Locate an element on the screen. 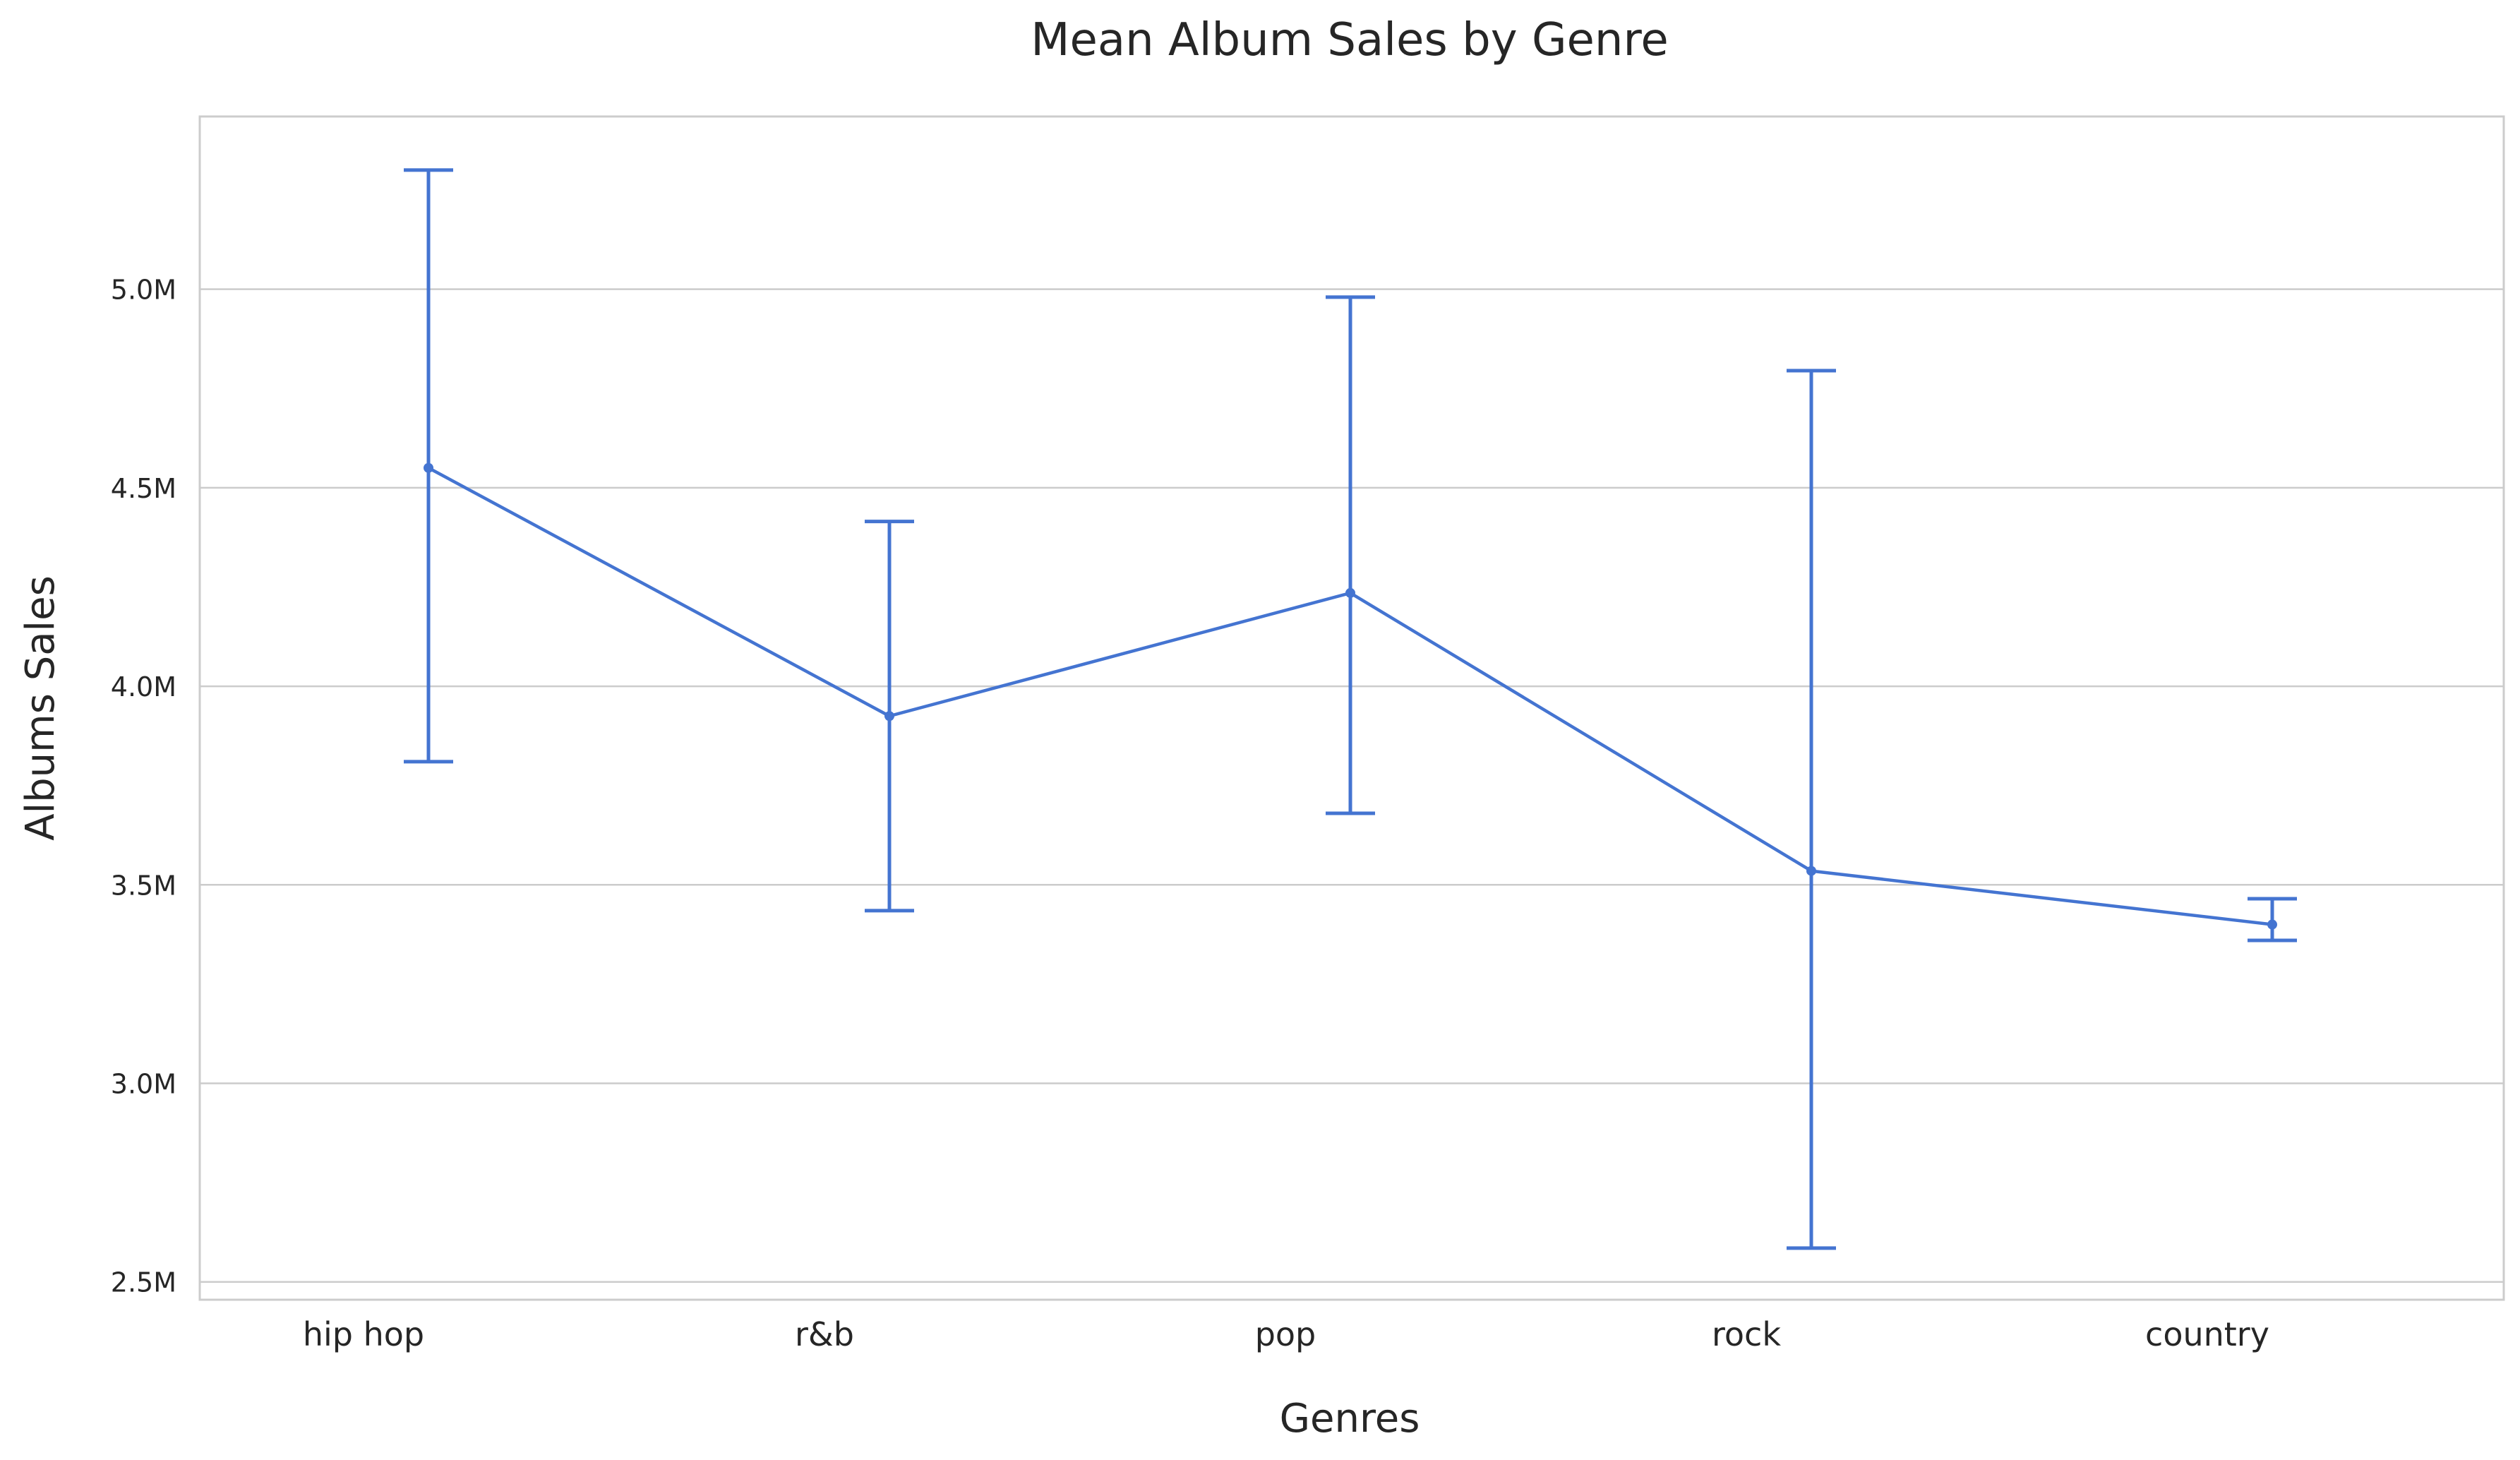 The image size is (2520, 1460). y-tick-label: 4.0M is located at coordinates (144, 686).